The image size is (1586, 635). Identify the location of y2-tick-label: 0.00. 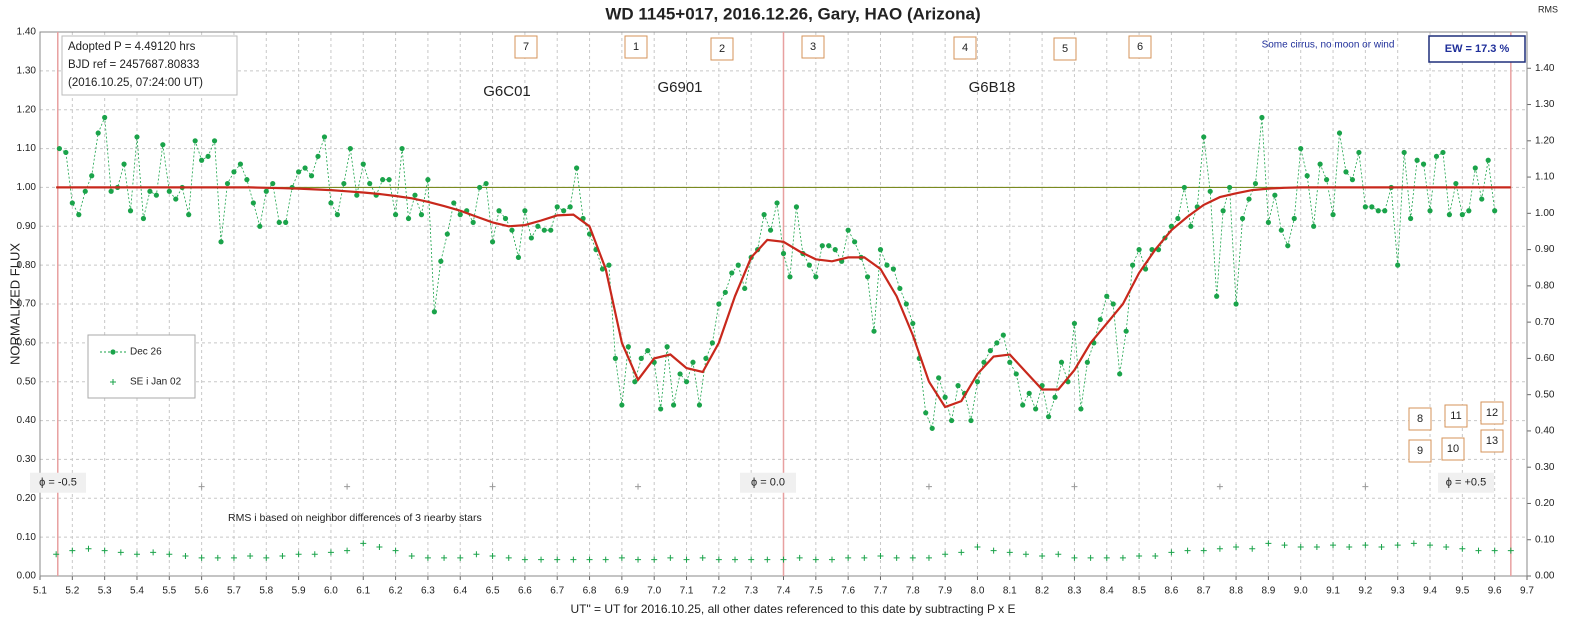
(1545, 576).